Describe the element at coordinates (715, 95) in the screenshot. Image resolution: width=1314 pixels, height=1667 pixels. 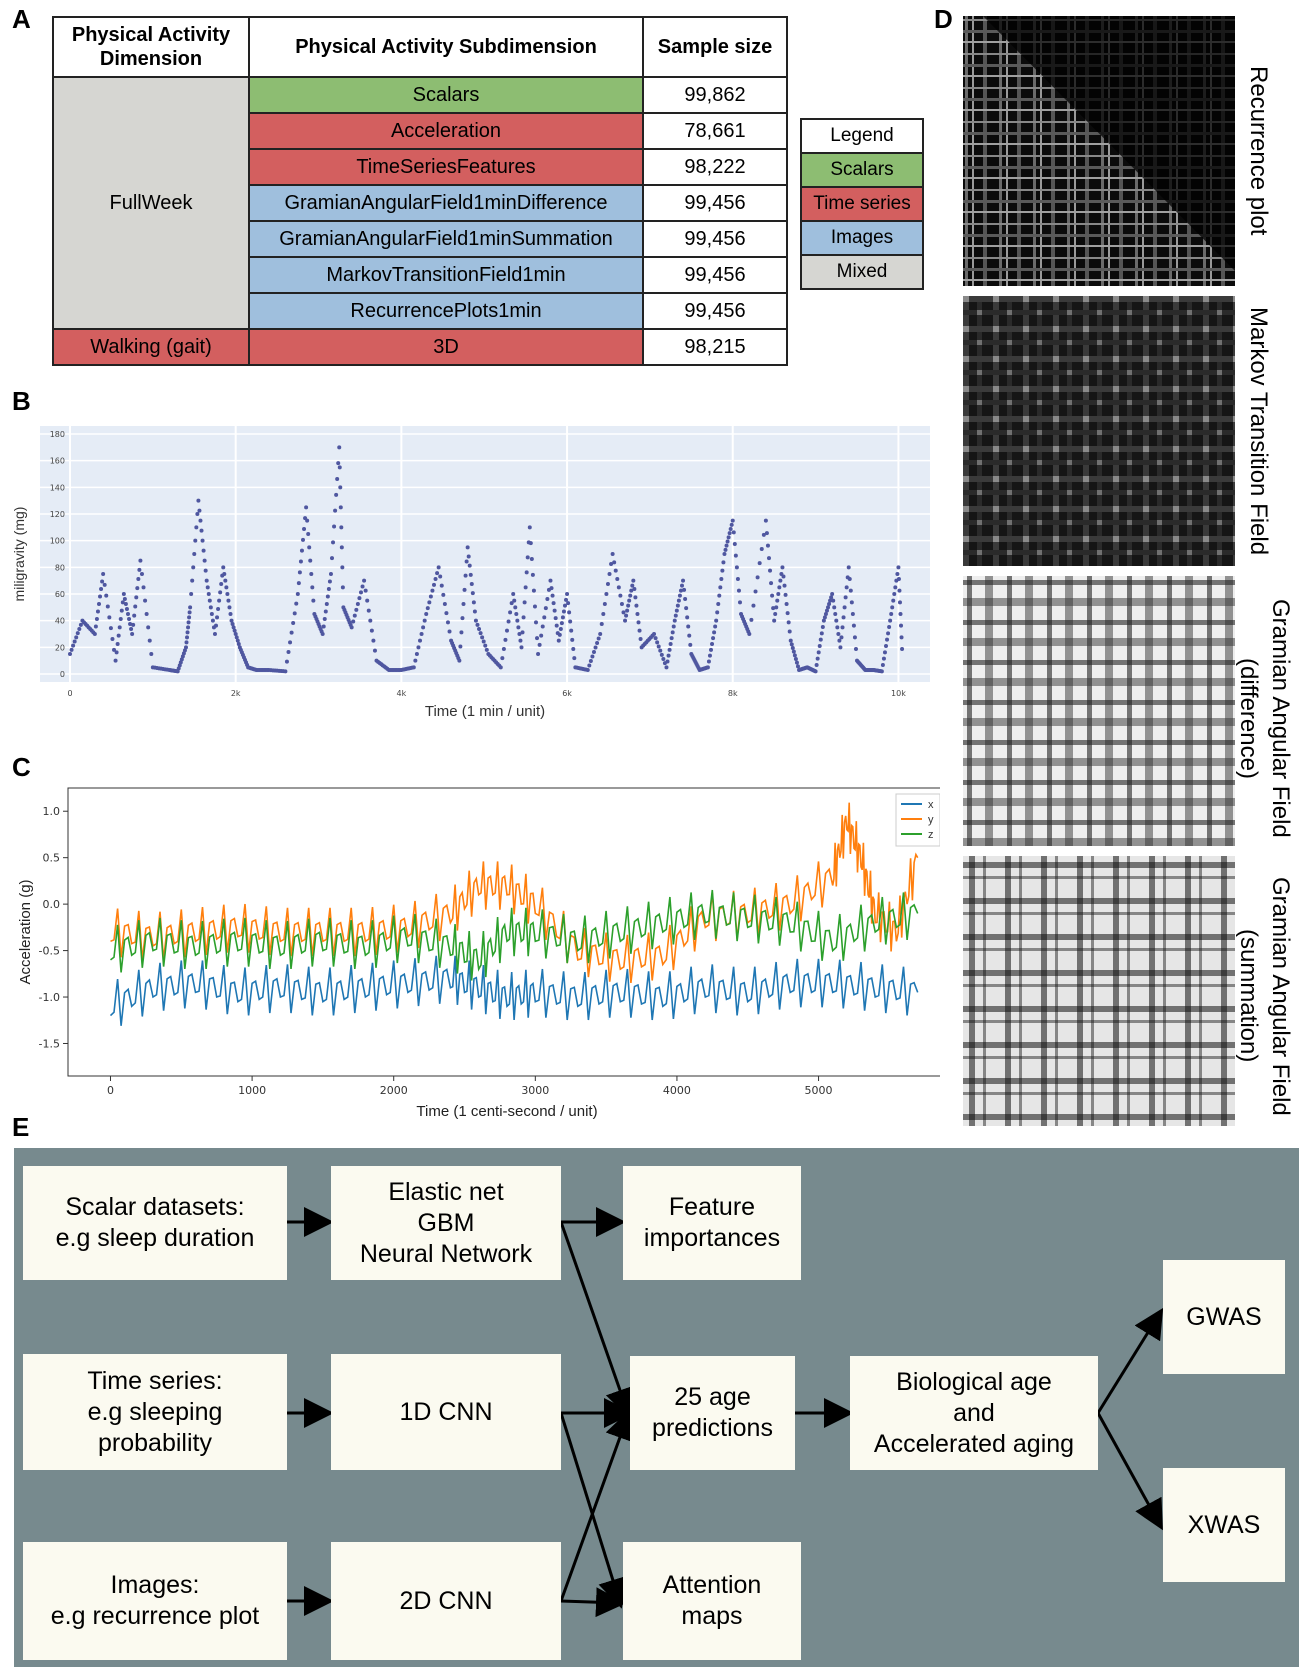
I see `sample-size-cell: 99,862` at that location.